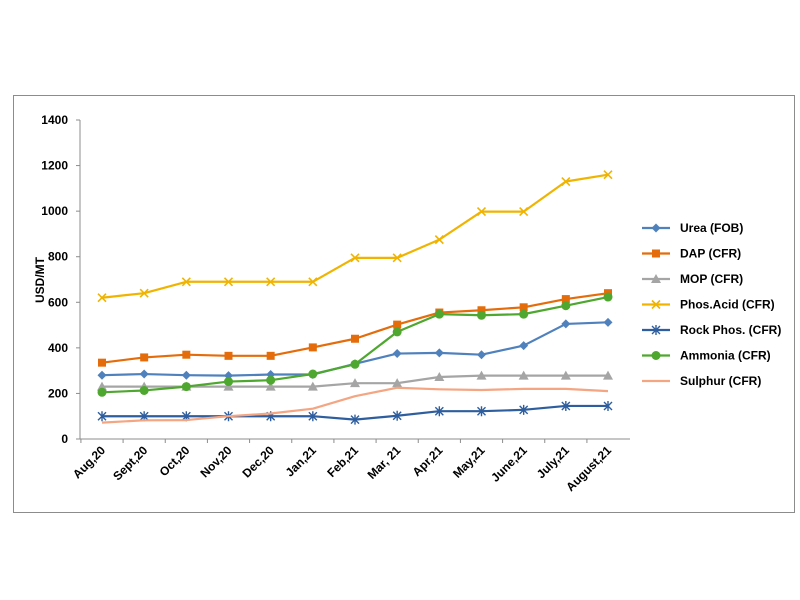 Image resolution: width=800 pixels, height=600 pixels. What do you see at coordinates (58, 348) in the screenshot?
I see `y-tick-label: 400` at bounding box center [58, 348].